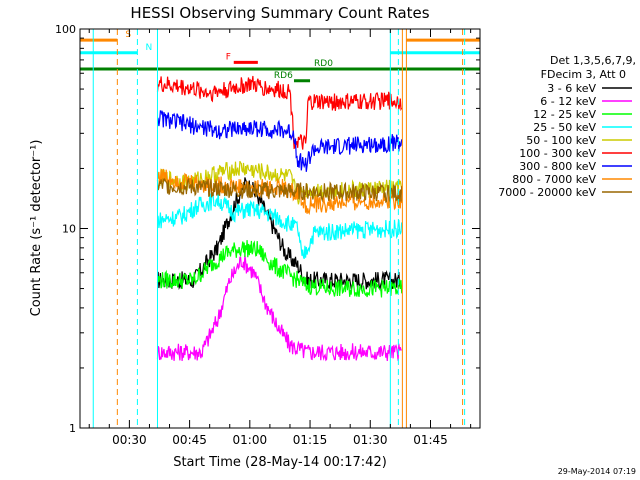  I want to click on y-tick-label: 10, so click(69, 229).